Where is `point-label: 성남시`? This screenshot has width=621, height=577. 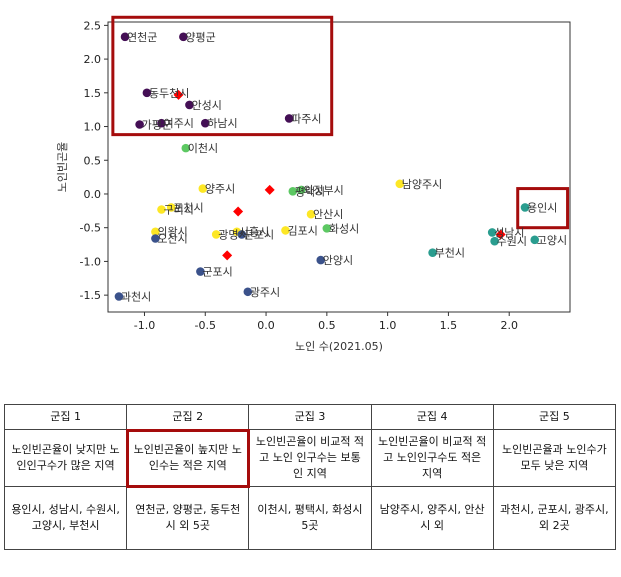
point-label: 성남시 is located at coordinates (509, 232).